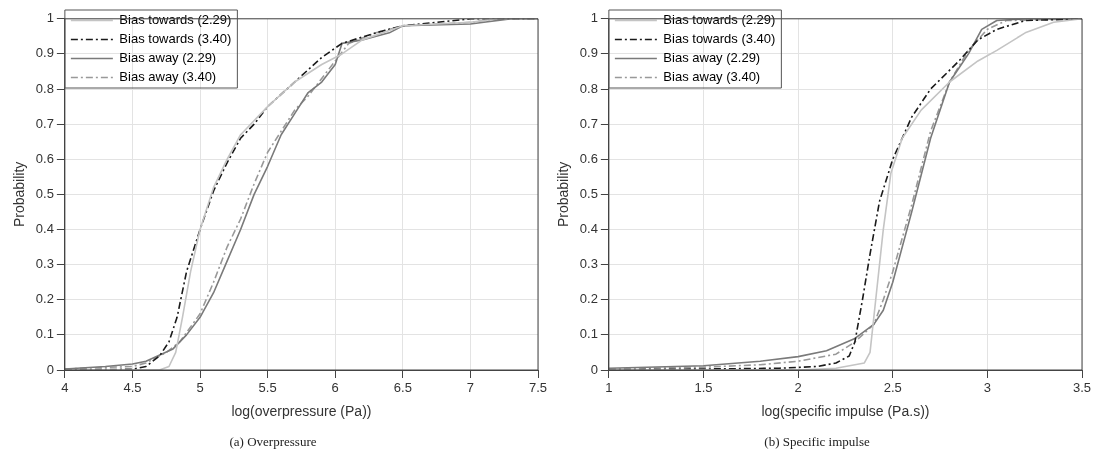  What do you see at coordinates (470, 388) in the screenshot?
I see `x-tick-label: 7` at bounding box center [470, 388].